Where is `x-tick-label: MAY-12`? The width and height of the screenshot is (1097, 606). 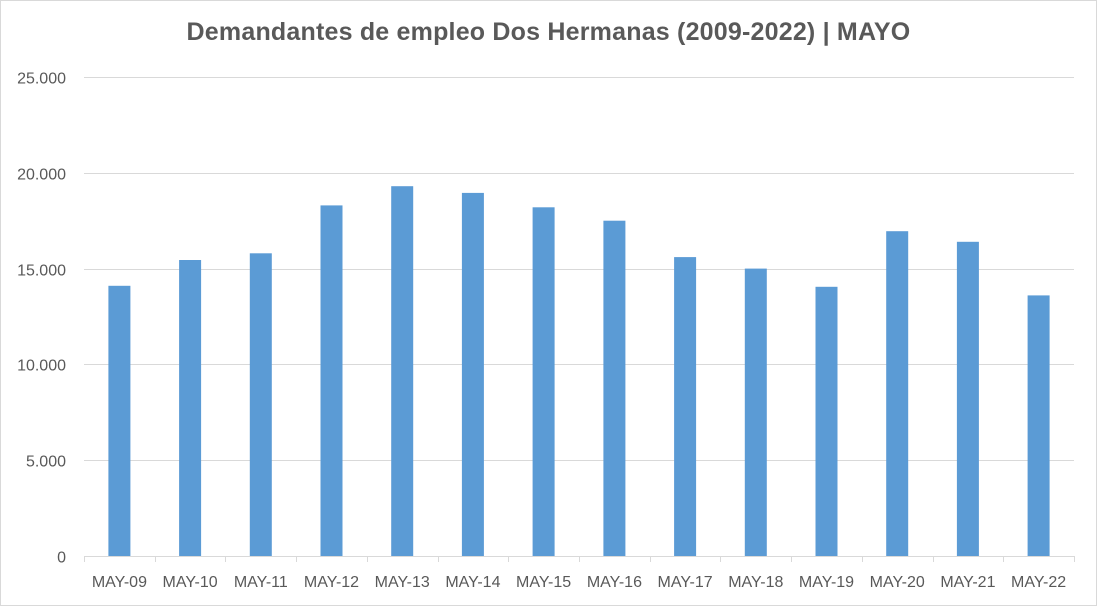 x-tick-label: MAY-12 is located at coordinates (331, 582).